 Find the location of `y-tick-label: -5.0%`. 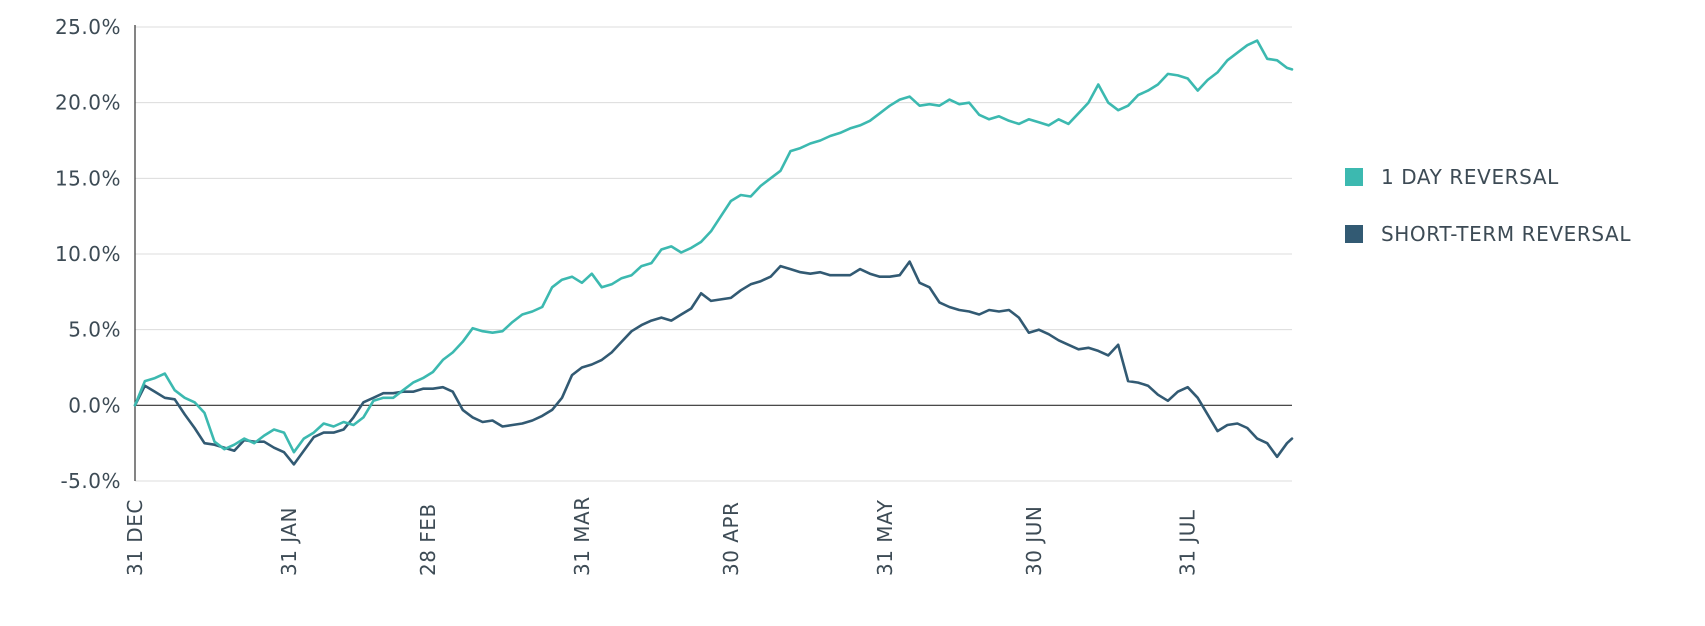

y-tick-label: -5.0% is located at coordinates (90, 481).